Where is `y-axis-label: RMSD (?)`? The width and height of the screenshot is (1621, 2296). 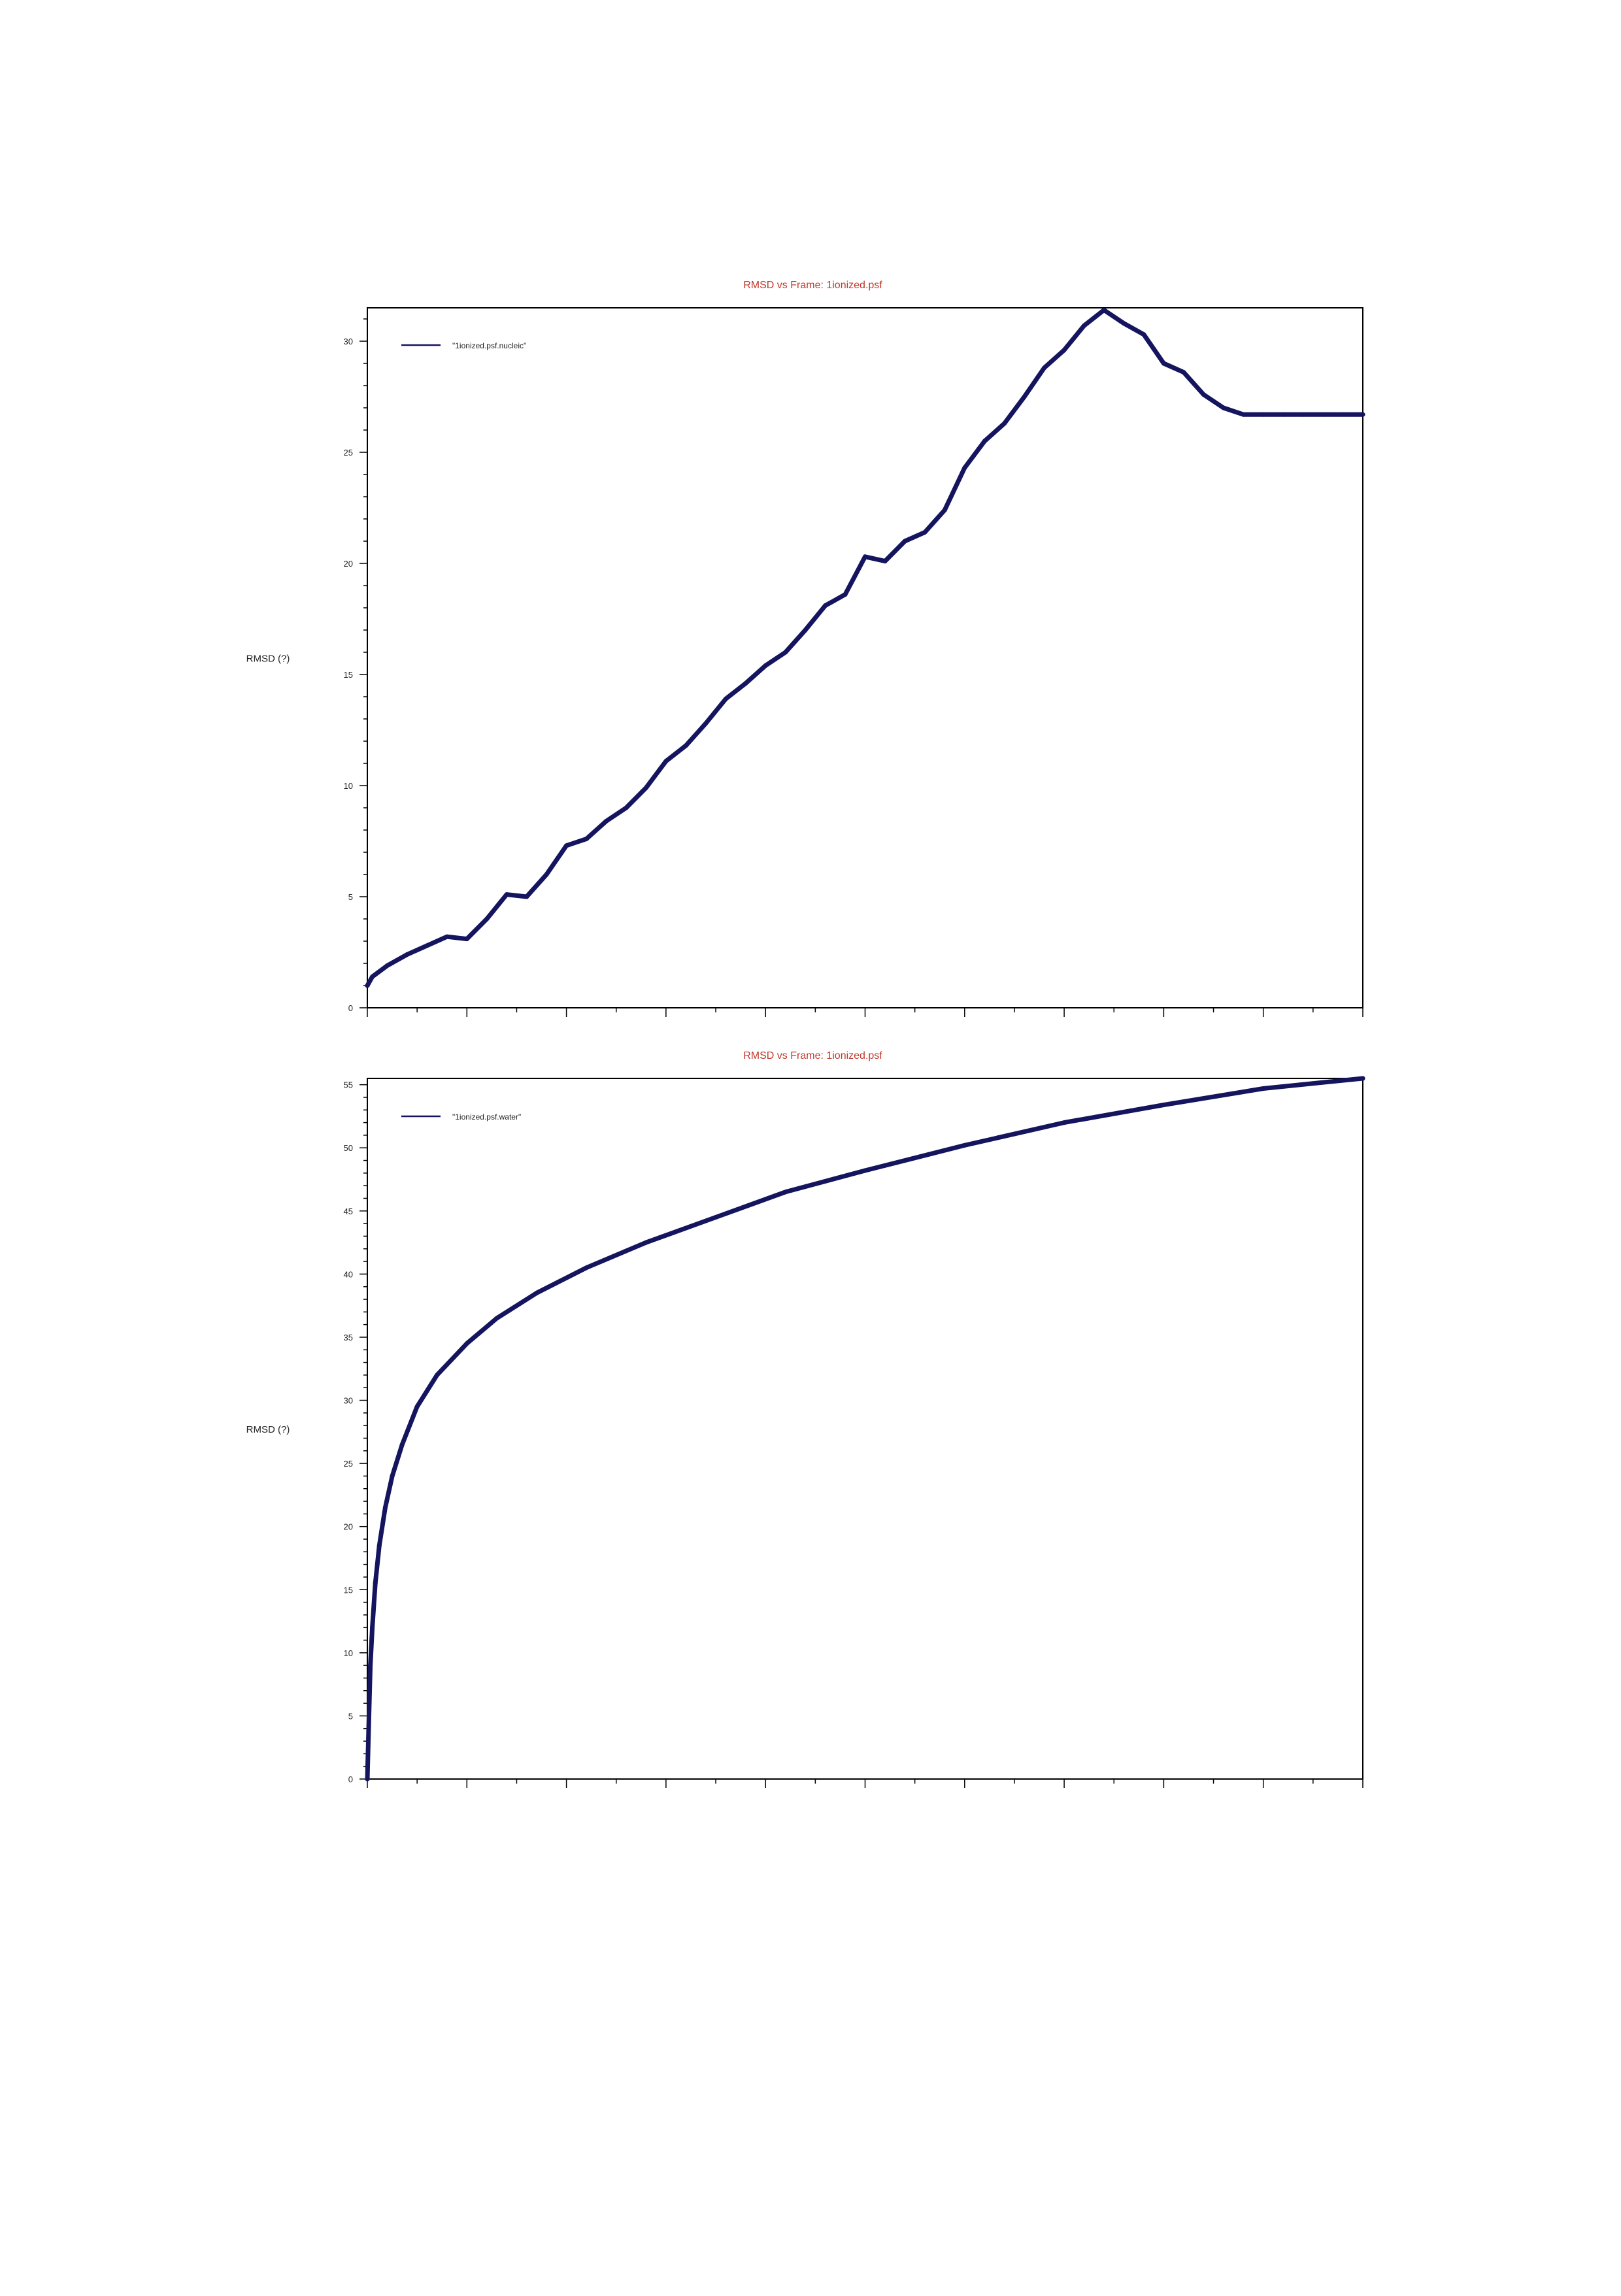
y-axis-label: RMSD (?) is located at coordinates (268, 1429).